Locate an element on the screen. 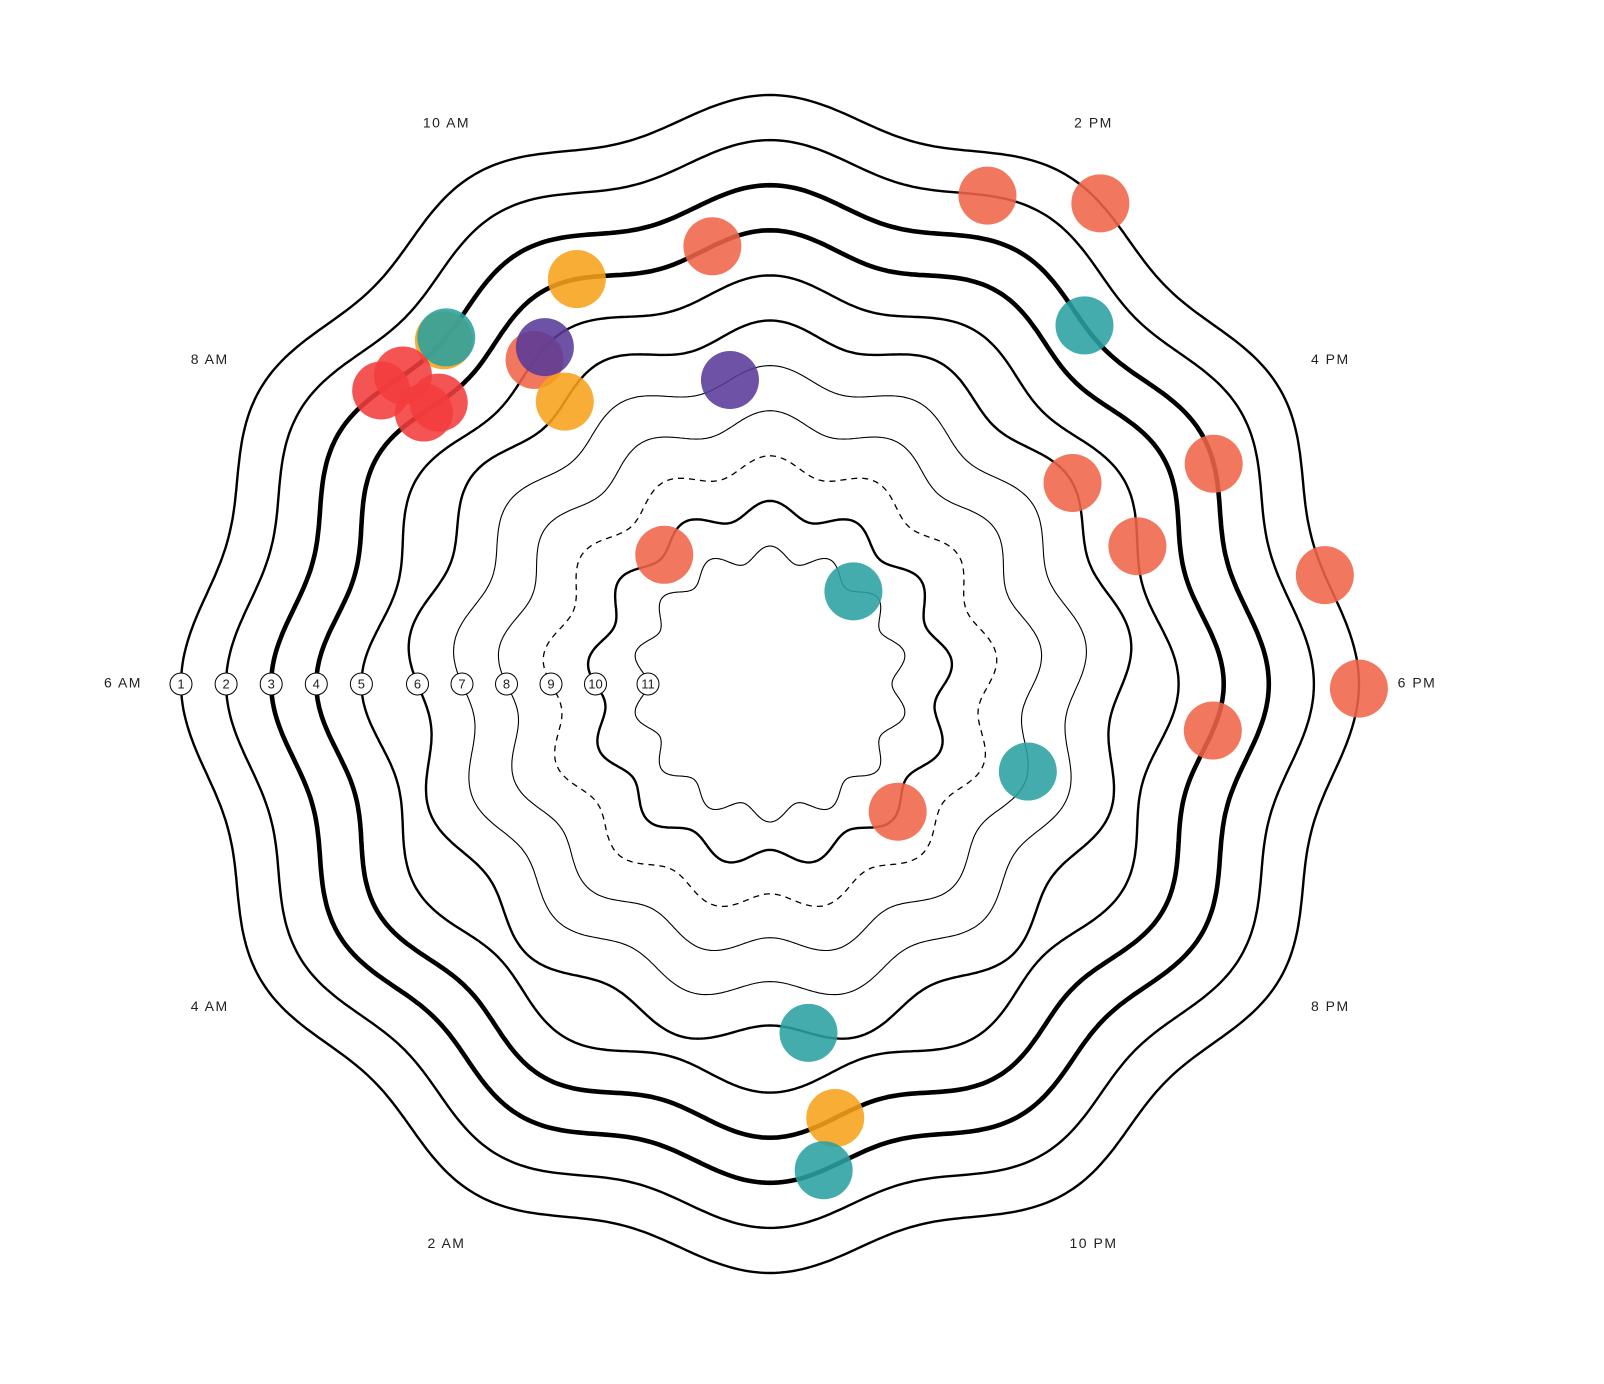  ring-label: 4 is located at coordinates (316, 683).